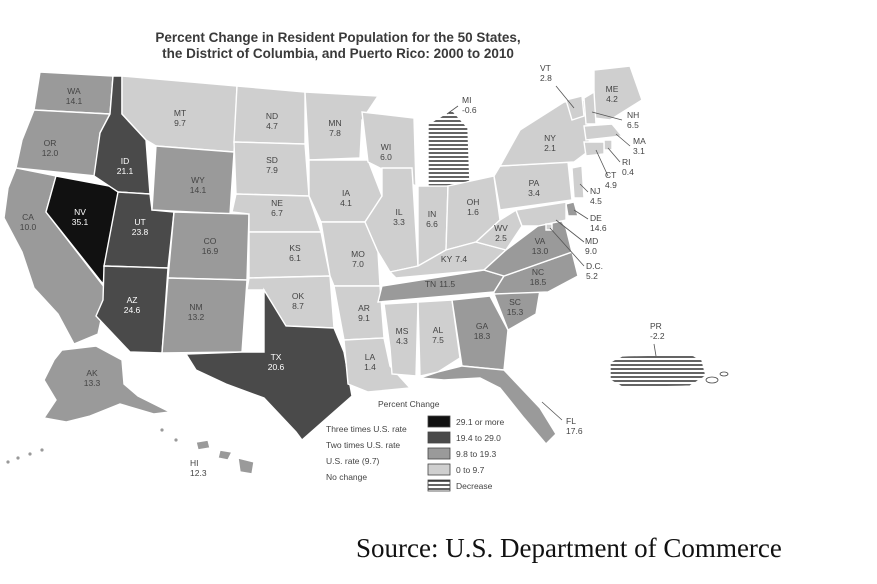  I want to click on state-az, so click(132, 309).